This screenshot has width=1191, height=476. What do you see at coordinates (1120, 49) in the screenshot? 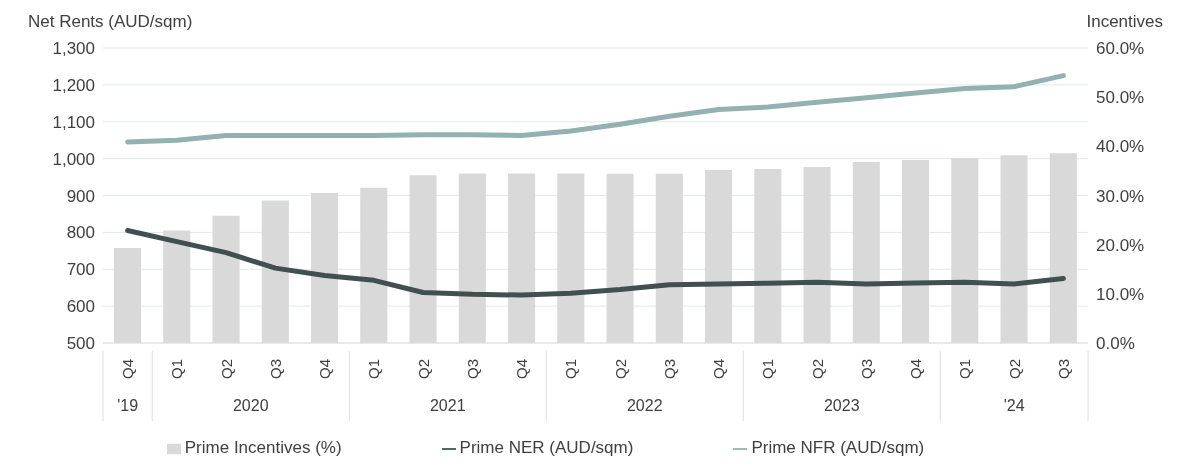
I see `y2-tick-label: 60.0%` at bounding box center [1120, 49].